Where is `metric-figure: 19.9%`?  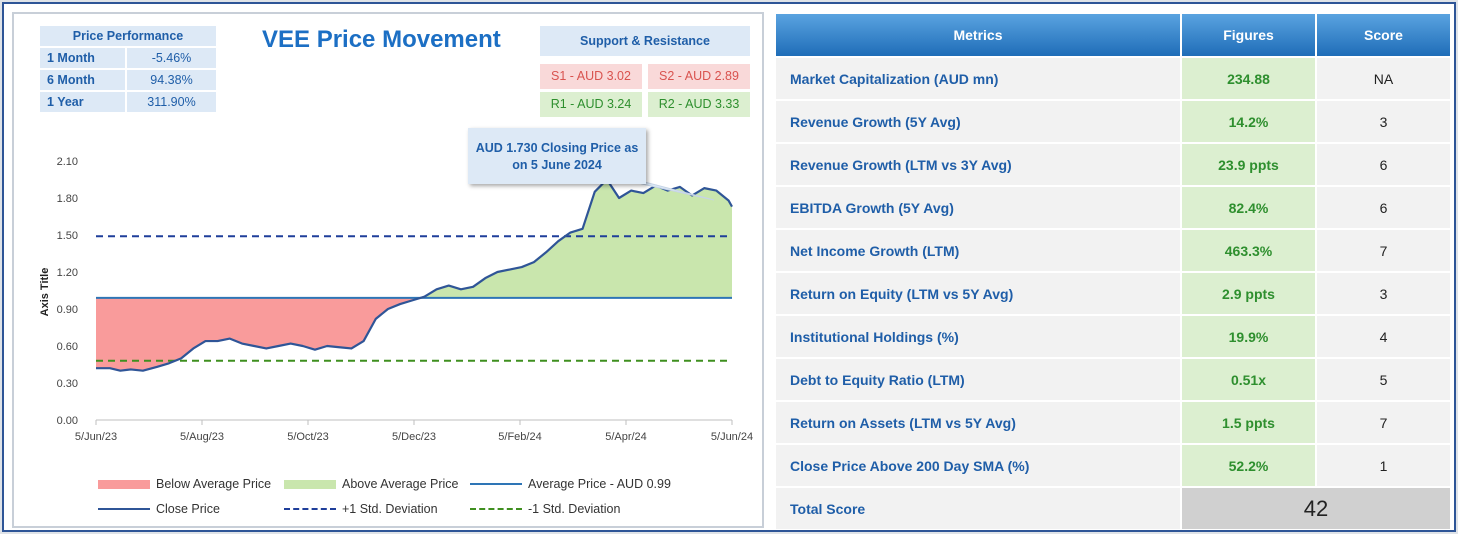 metric-figure: 19.9% is located at coordinates (1248, 336).